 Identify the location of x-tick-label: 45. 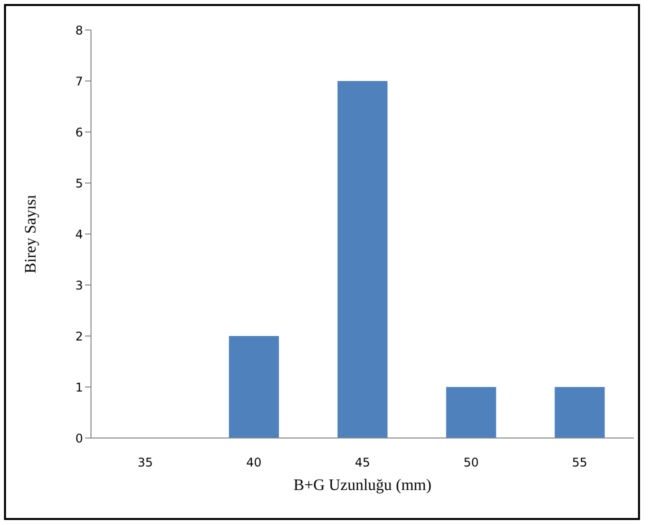
(362, 463).